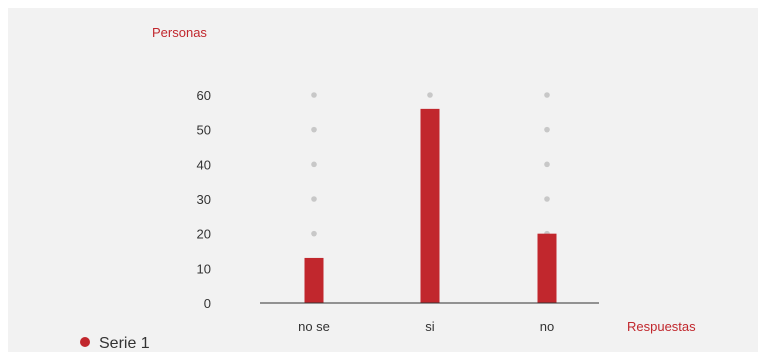 This screenshot has height=361, width=766. I want to click on y-tick-label: 60, so click(204, 95).